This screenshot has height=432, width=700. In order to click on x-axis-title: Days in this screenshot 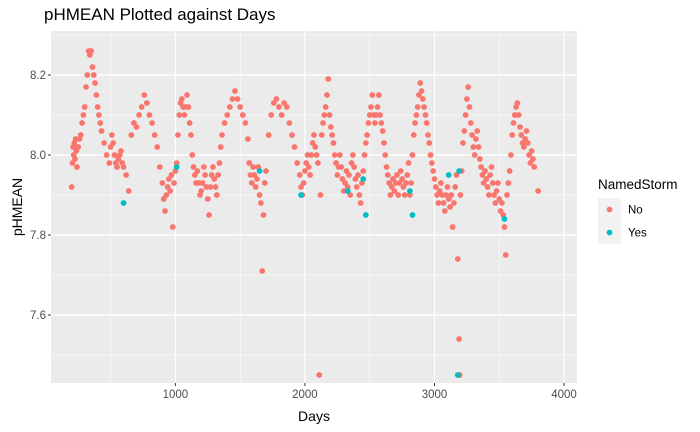, I will do `click(314, 416)`.